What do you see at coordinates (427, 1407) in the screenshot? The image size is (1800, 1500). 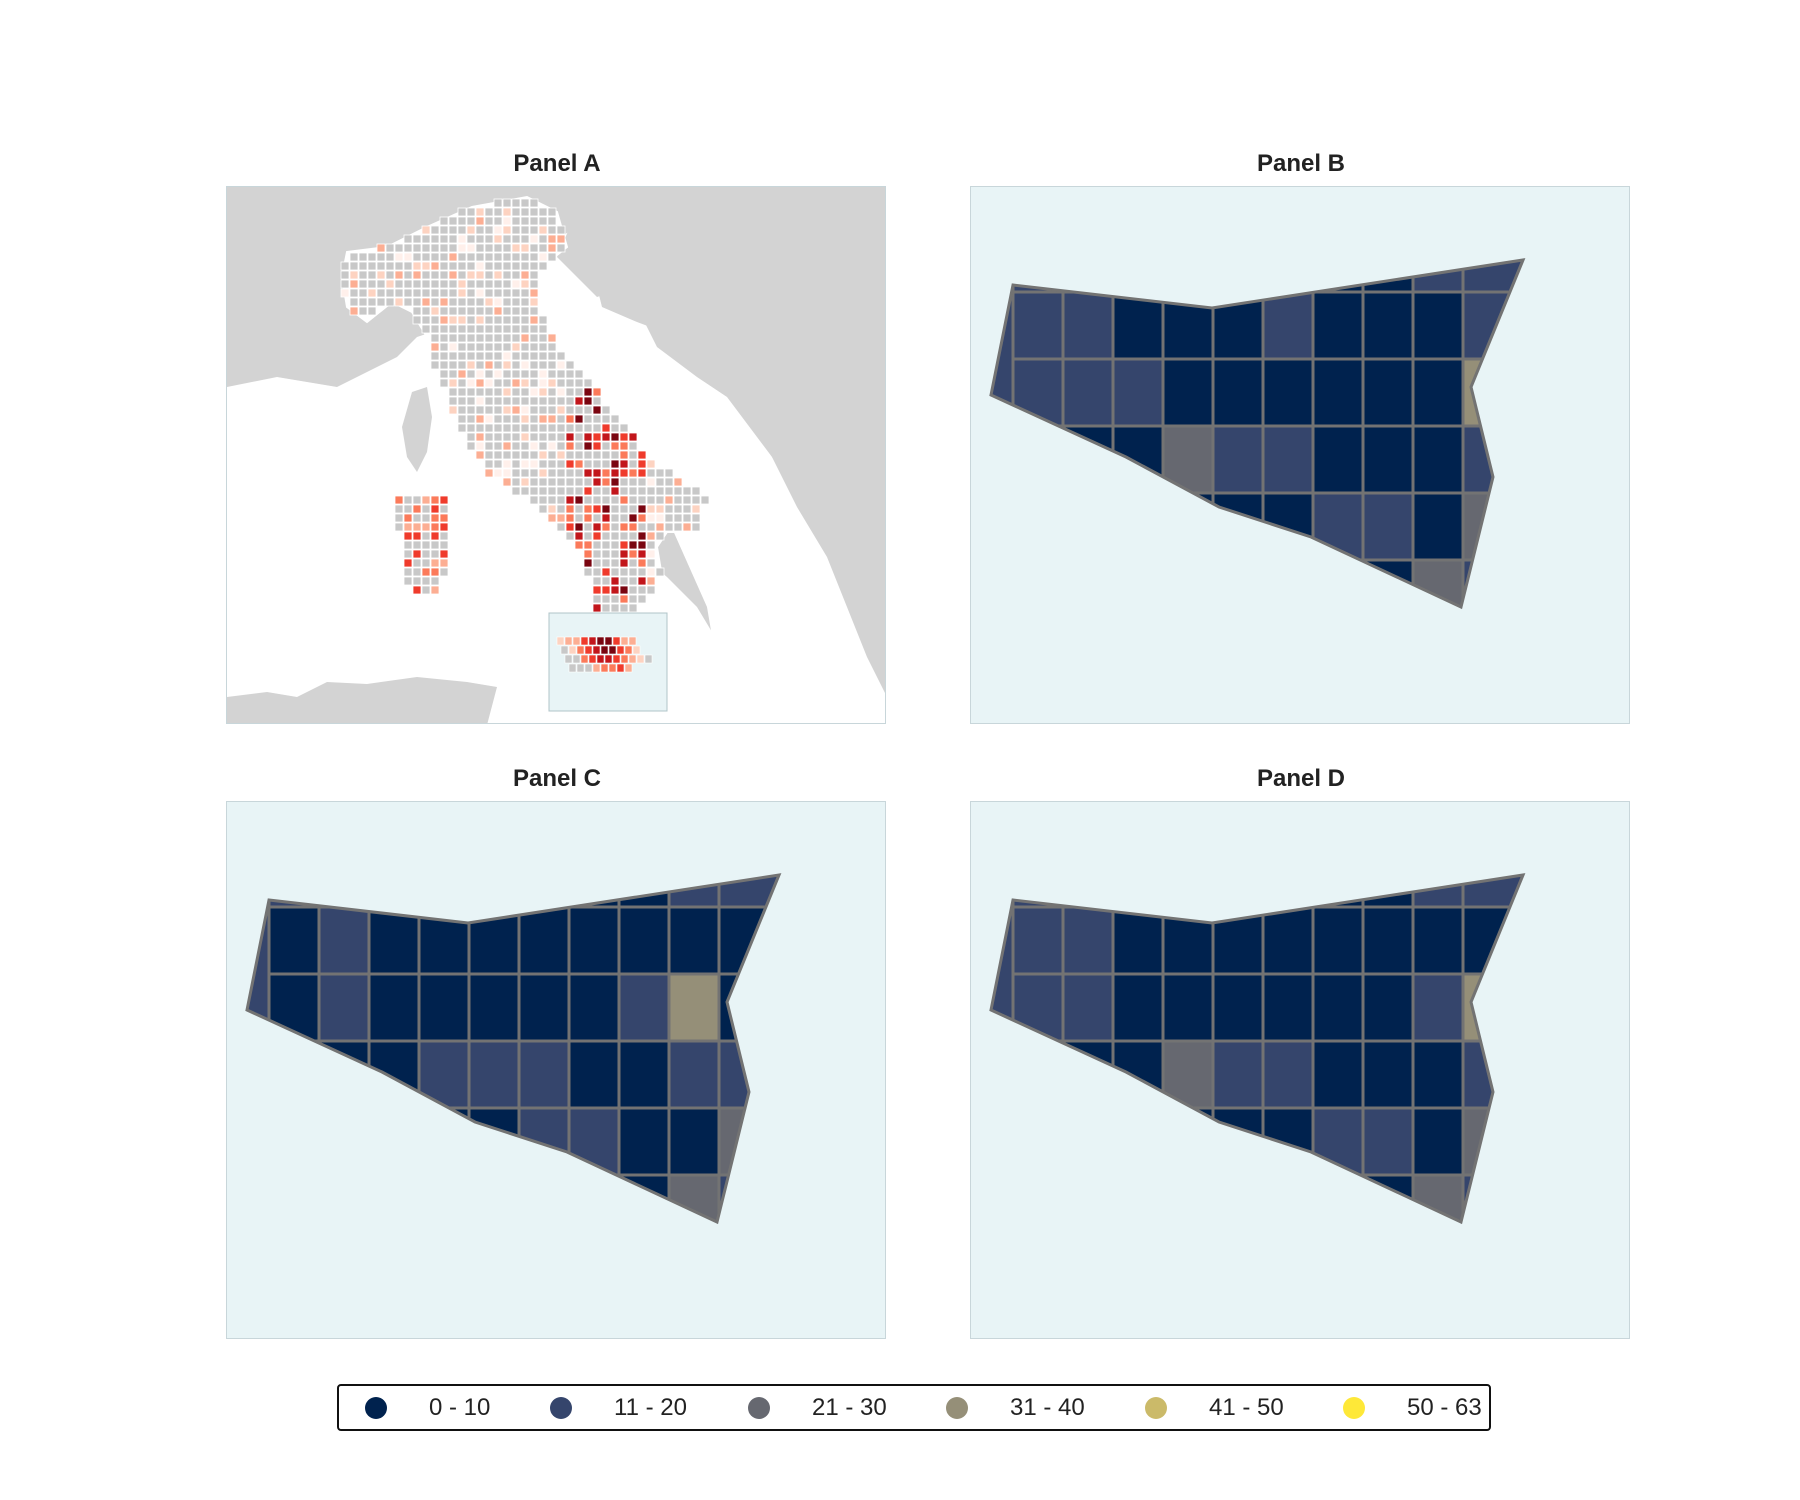 I see `legend-item: 0 - 10` at bounding box center [427, 1407].